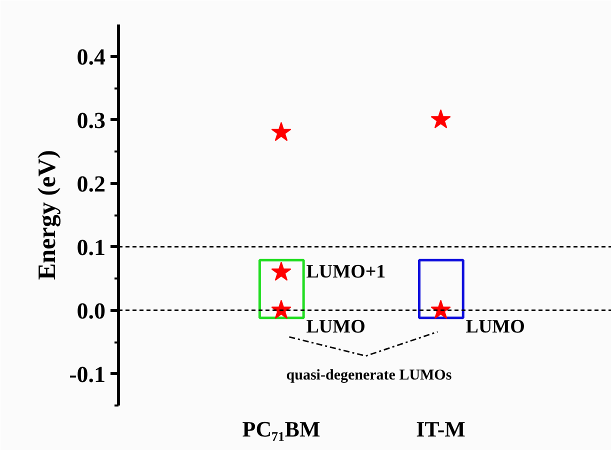 The height and width of the screenshot is (450, 611). Describe the element at coordinates (346, 272) in the screenshot. I see `annotation: LUMO+1` at that location.